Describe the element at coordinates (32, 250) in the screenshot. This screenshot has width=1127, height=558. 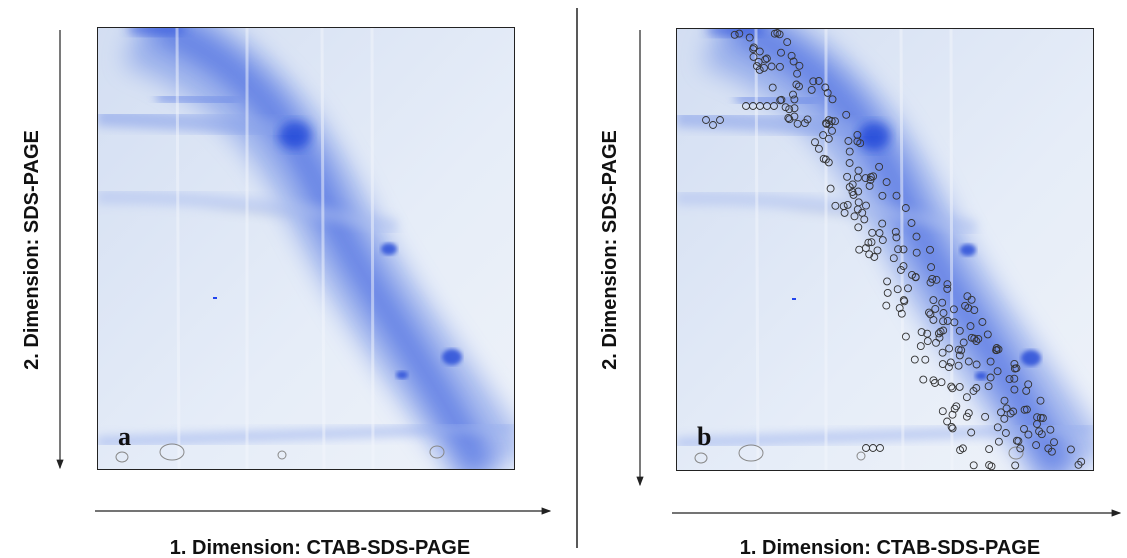
I see `y-axis-label: 2. Dimension: SDS-PAGE` at that location.